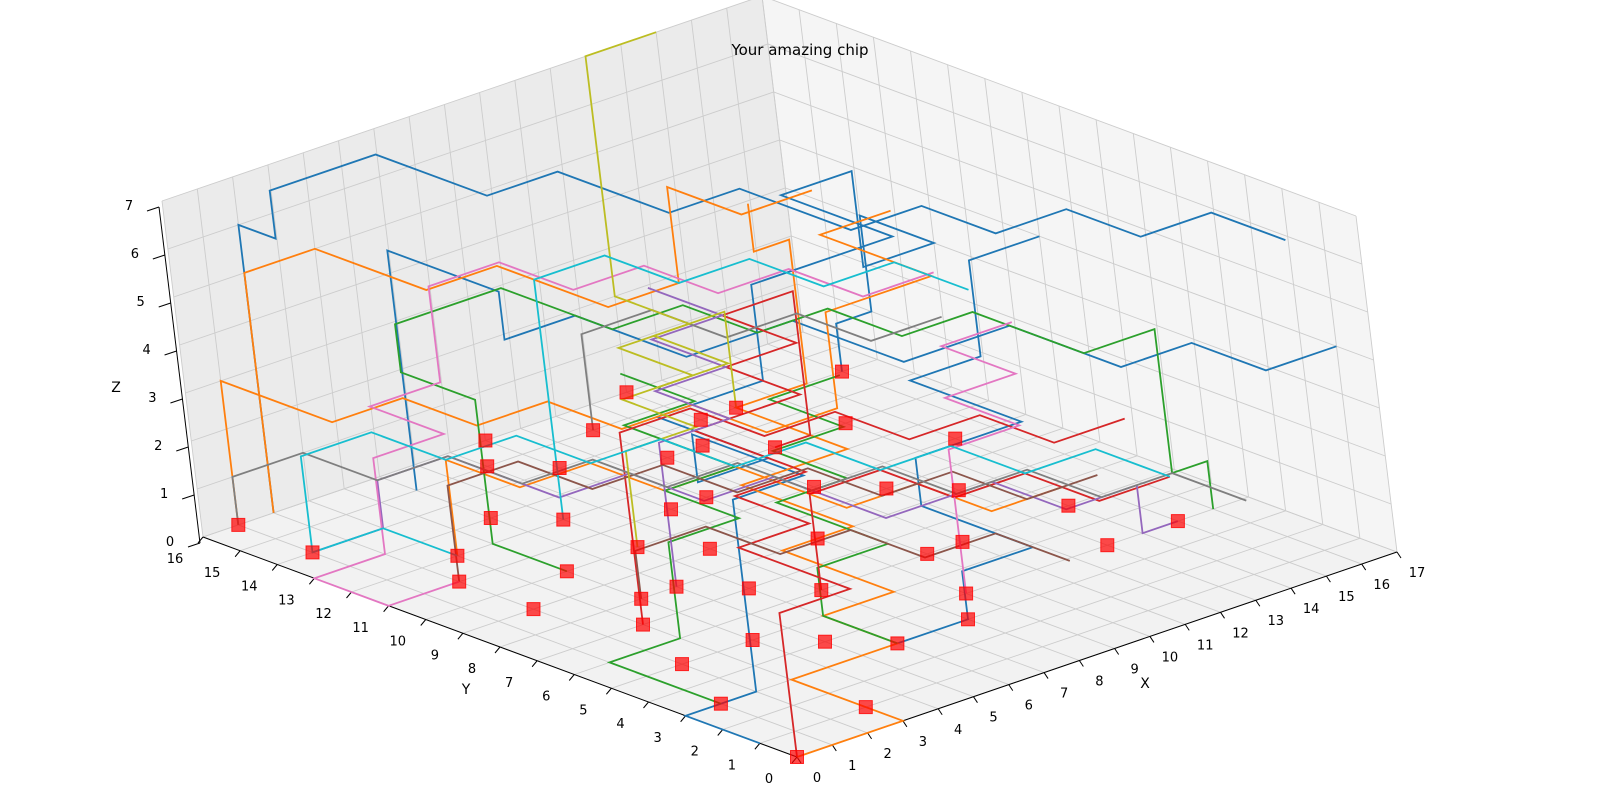  Describe the element at coordinates (164, 494) in the screenshot. I see `z-tick-label: 1` at that location.